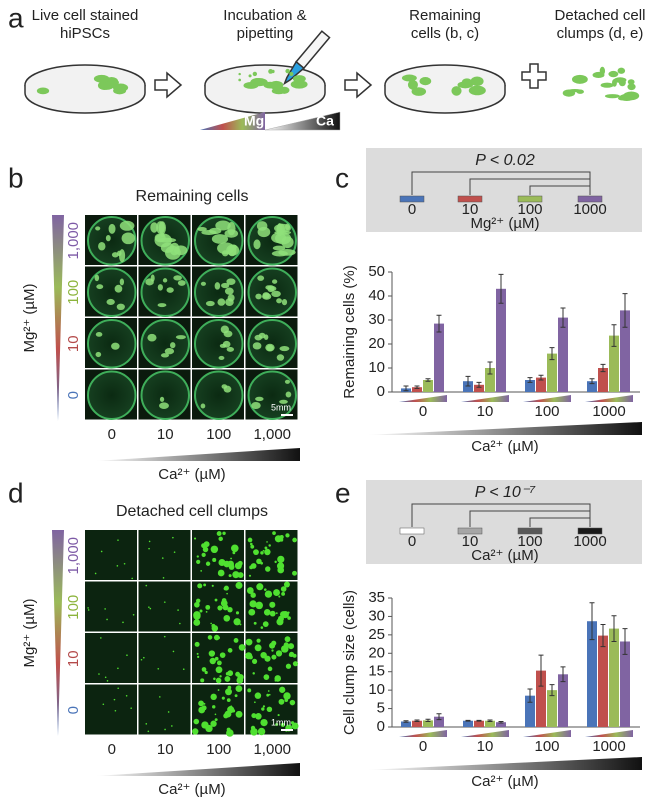 The image size is (662, 800). What do you see at coordinates (609, 398) in the screenshot?
I see `group-gradient` at bounding box center [609, 398].